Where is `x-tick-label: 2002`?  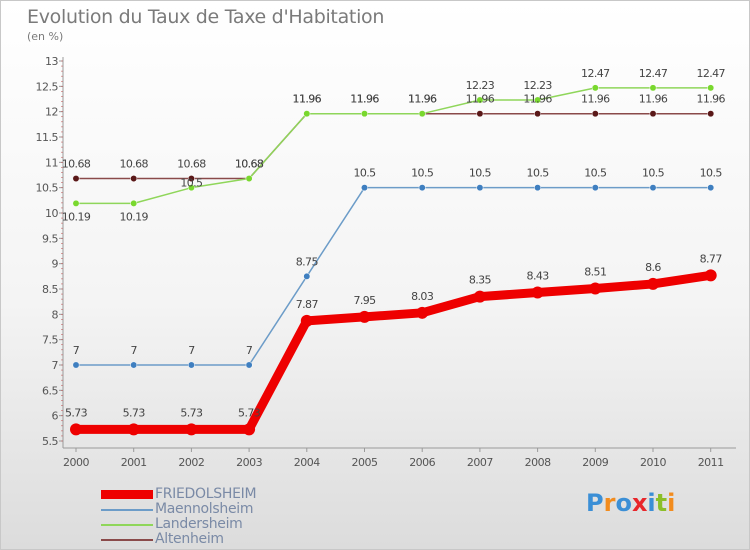 x-tick-label: 2002 is located at coordinates (191, 462).